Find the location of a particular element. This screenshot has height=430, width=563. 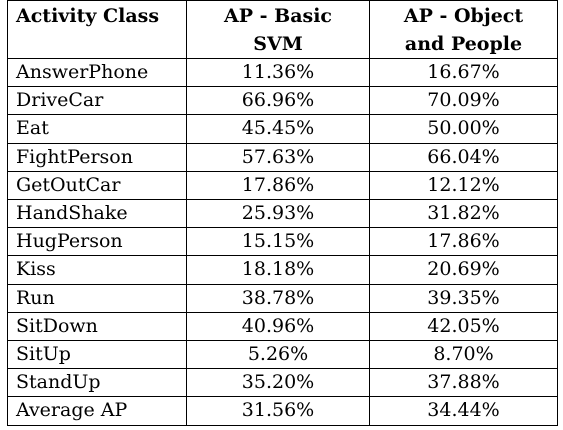

ap-basic-svm-cell: 15.15% is located at coordinates (278, 242).